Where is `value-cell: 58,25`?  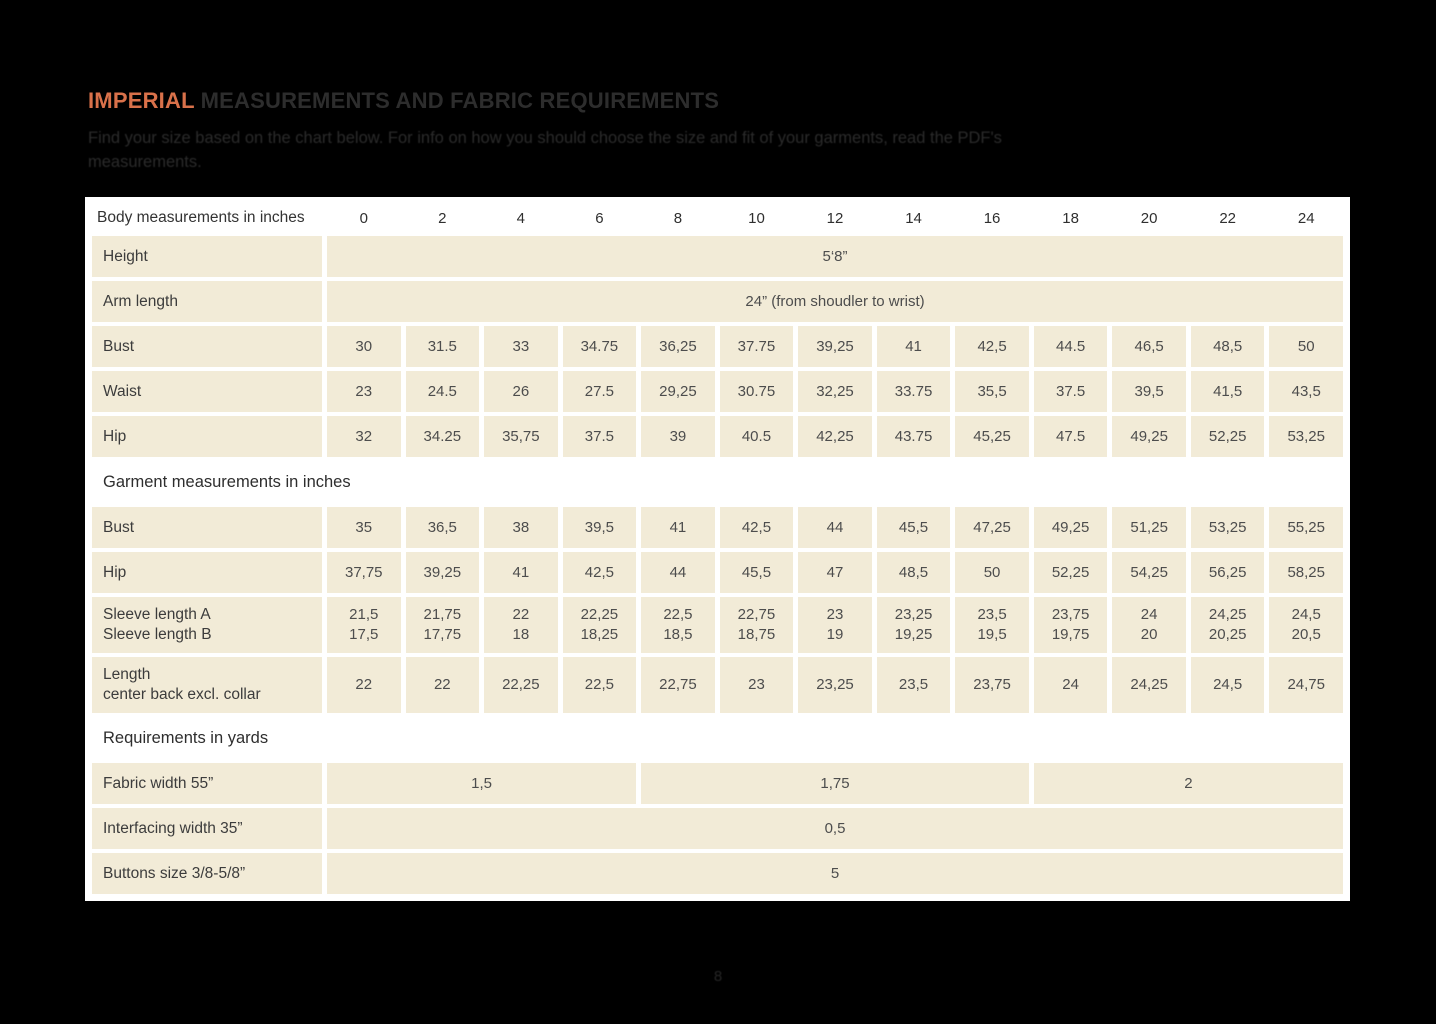 value-cell: 58,25 is located at coordinates (1306, 572).